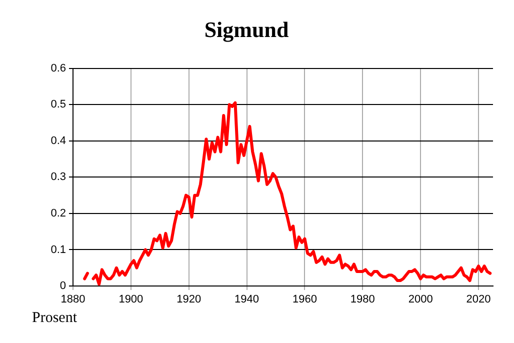  I want to click on y-tick-label: 0.5, so click(58, 104).